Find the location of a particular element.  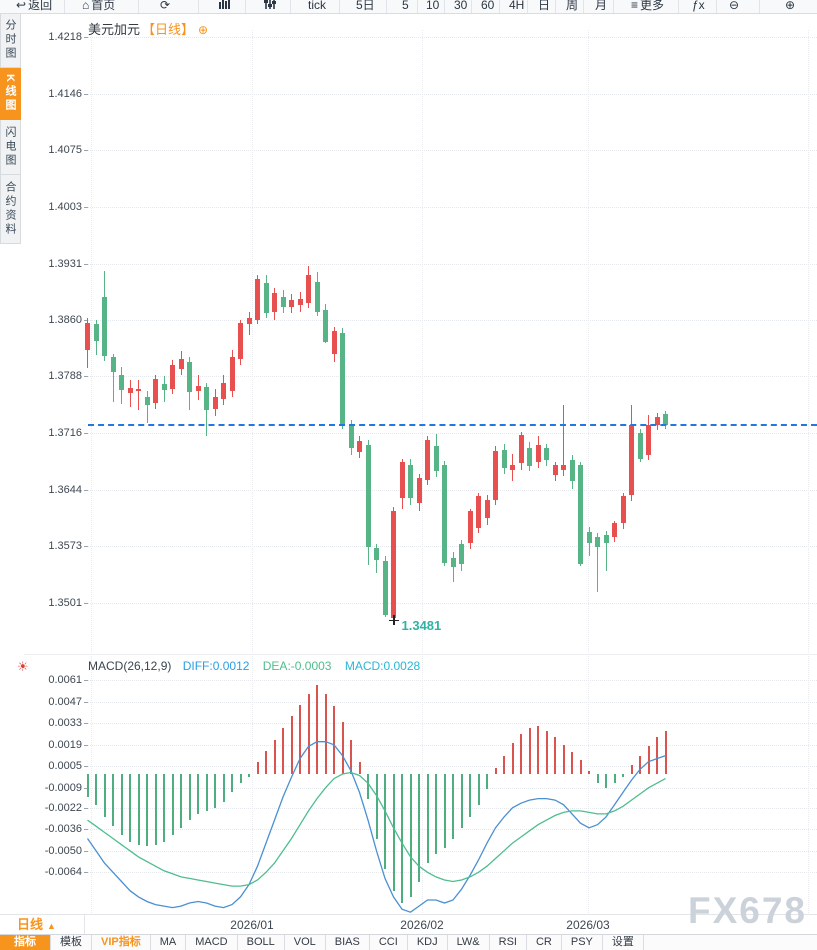

chart-title: 美元加元 【日线】 ⊕ is located at coordinates (148, 28).